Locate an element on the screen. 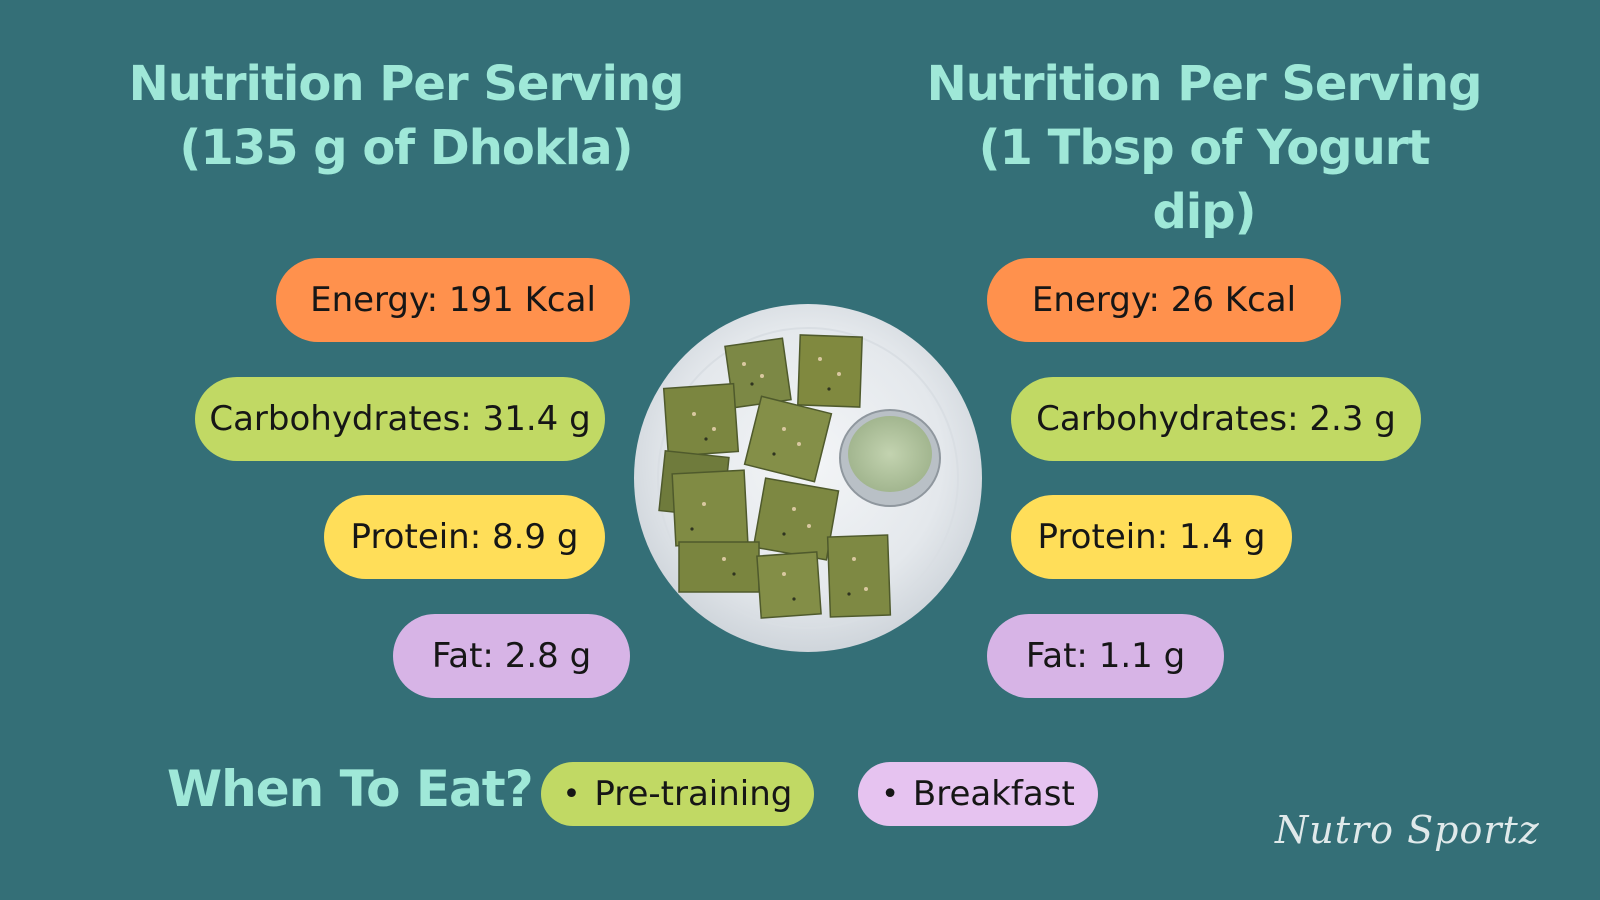 The height and width of the screenshot is (900, 1600). dhokla-plate-image is located at coordinates (808, 478).